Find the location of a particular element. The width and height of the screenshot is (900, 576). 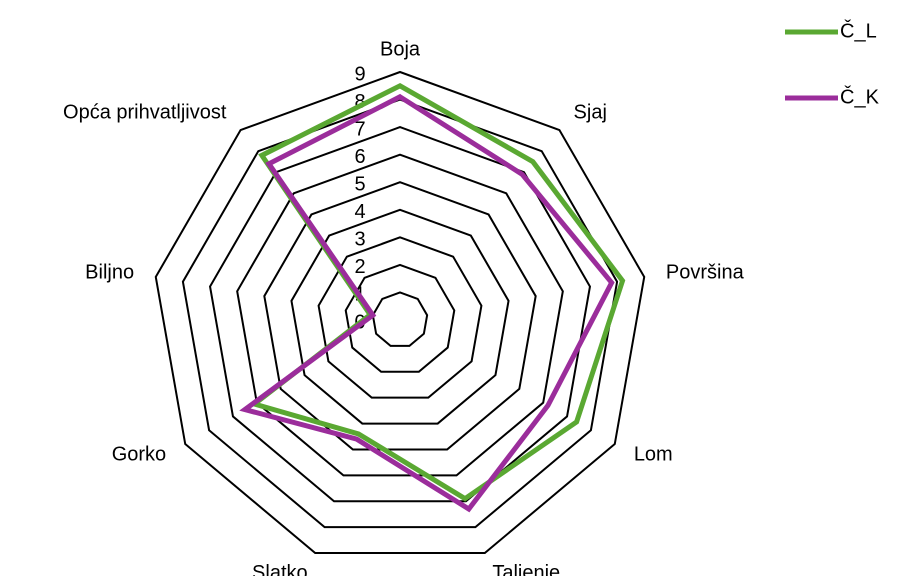

axis-label: Gorko is located at coordinates (139, 454).